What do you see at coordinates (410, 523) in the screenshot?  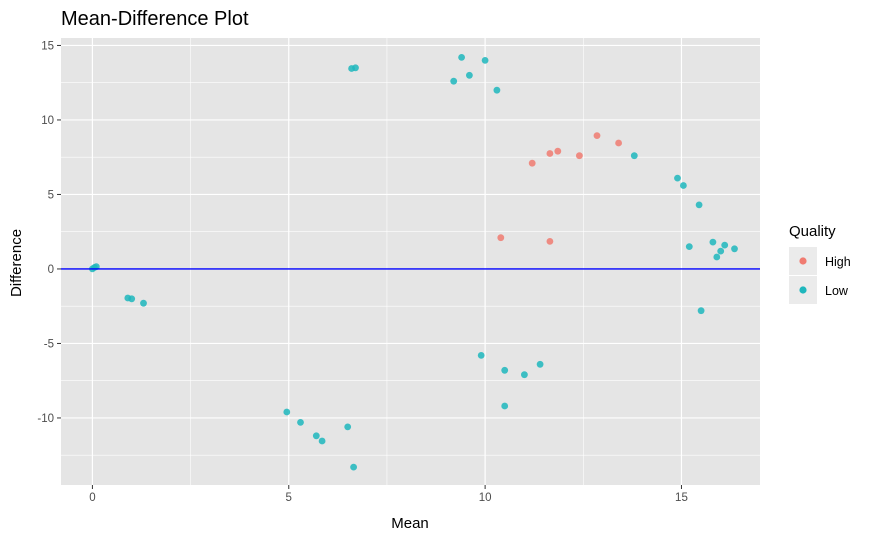 I see `x-axis-title: Mean` at bounding box center [410, 523].